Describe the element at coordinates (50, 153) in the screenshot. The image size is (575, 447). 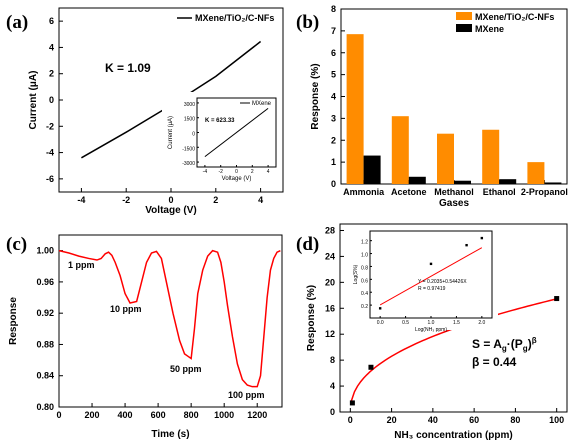
I see `y-tick-label: -4` at that location.